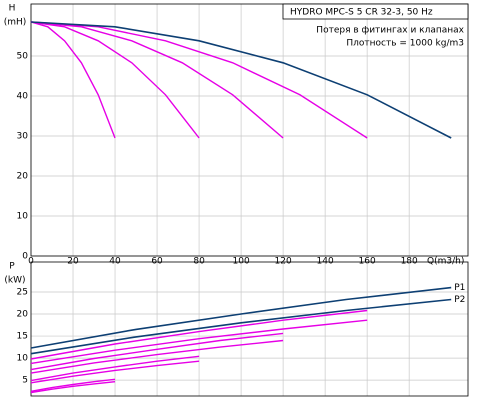 This screenshot has width=500, height=400. I want to click on y-axis-label: H, so click(12, 9).